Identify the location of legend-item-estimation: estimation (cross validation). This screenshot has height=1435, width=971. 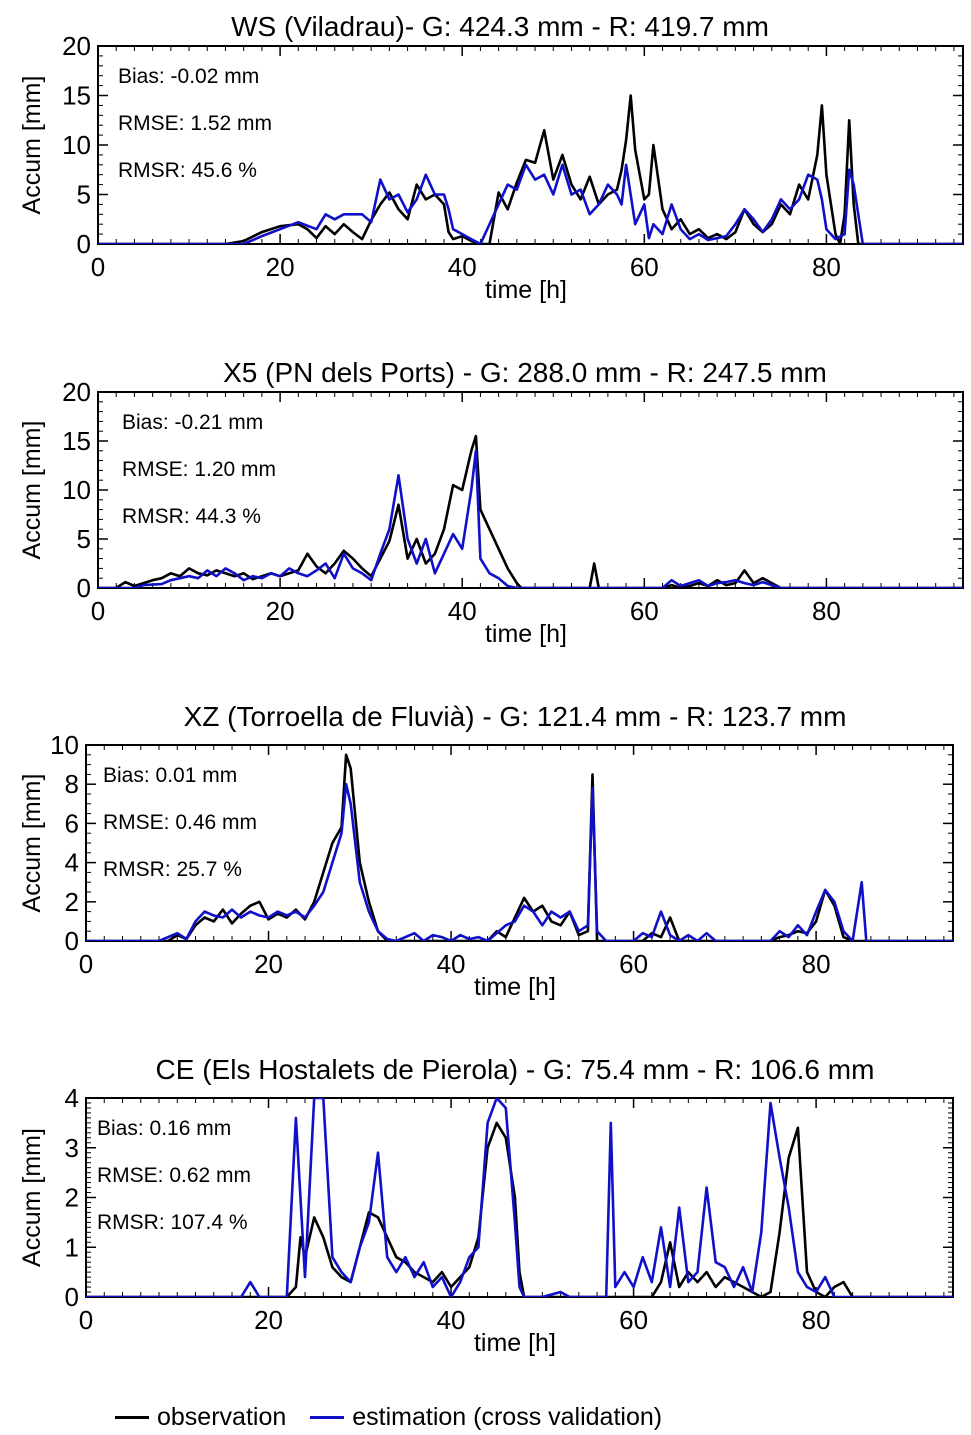
(486, 1417).